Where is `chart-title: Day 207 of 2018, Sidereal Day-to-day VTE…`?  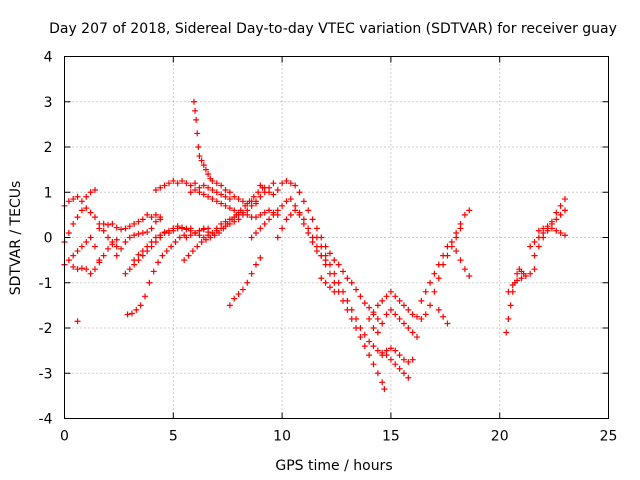
chart-title: Day 207 of 2018, Sidereal Day-to-day VTE… is located at coordinates (333, 29).